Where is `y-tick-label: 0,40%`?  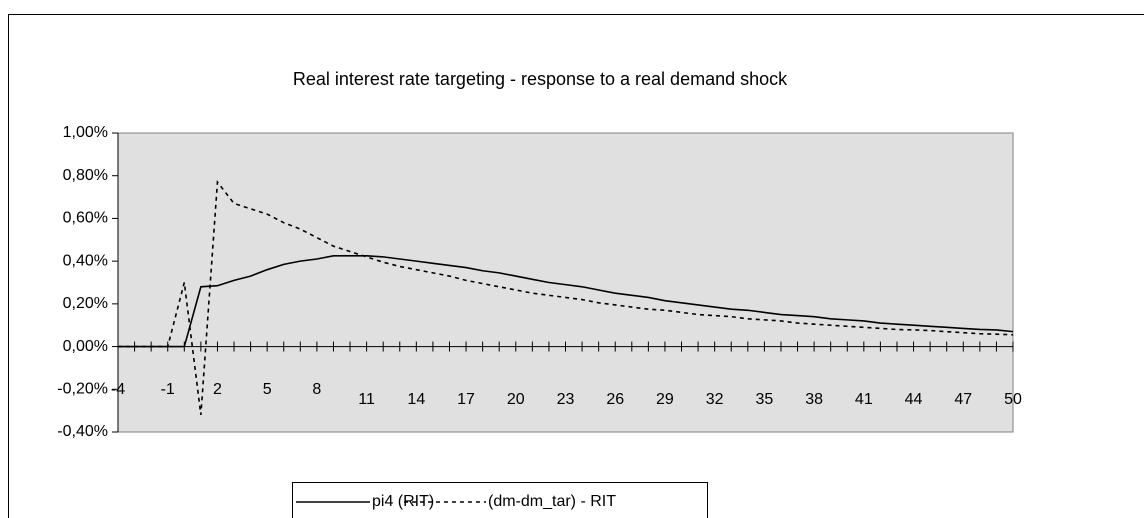 y-tick-label: 0,40% is located at coordinates (85, 260).